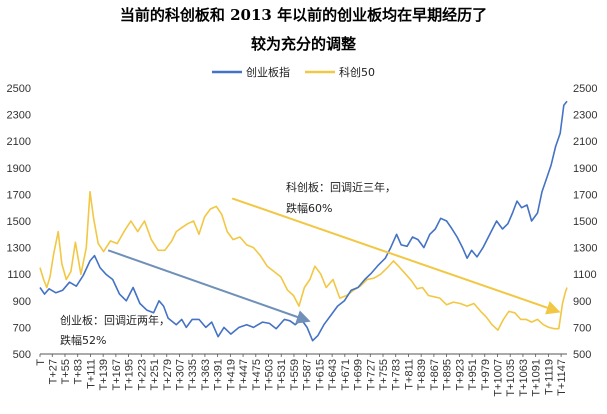  I want to click on y-tick-label-right: 700, so click(582, 328).